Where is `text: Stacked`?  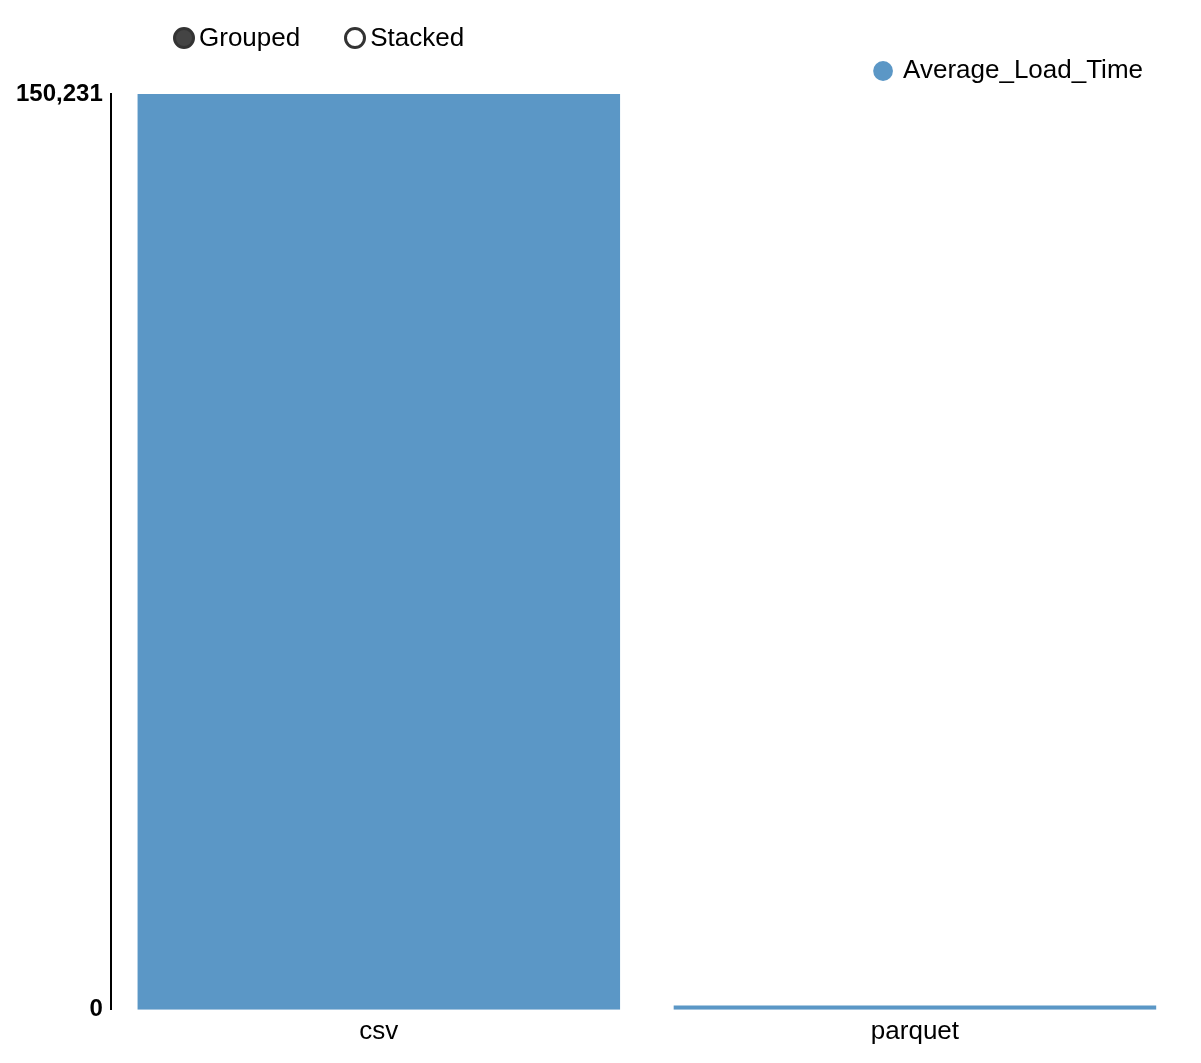
text: Stacked is located at coordinates (417, 37).